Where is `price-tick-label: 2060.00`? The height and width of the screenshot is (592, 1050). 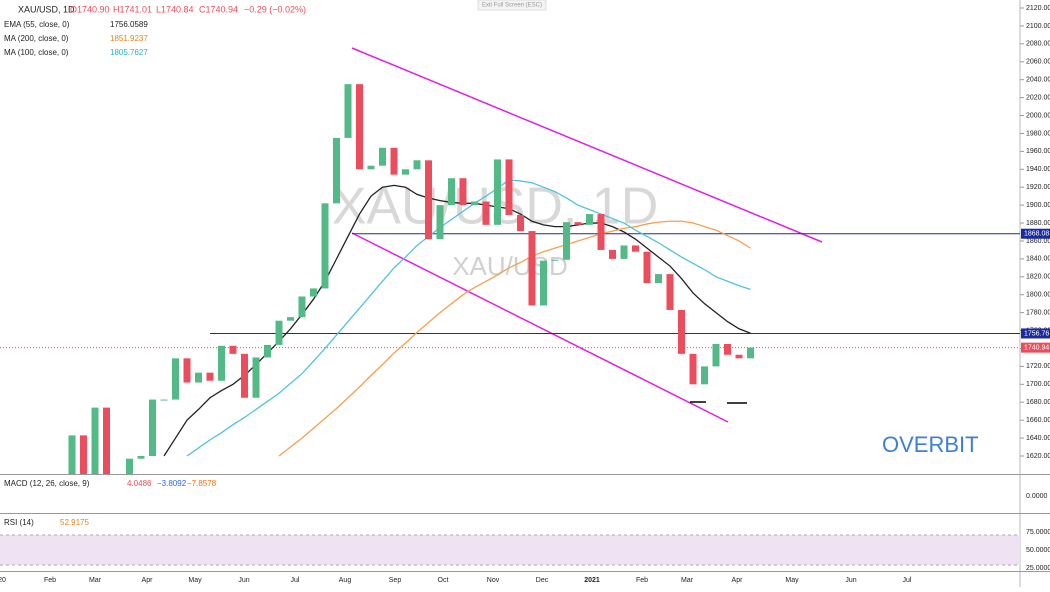
price-tick-label: 2060.00 is located at coordinates (1038, 62).